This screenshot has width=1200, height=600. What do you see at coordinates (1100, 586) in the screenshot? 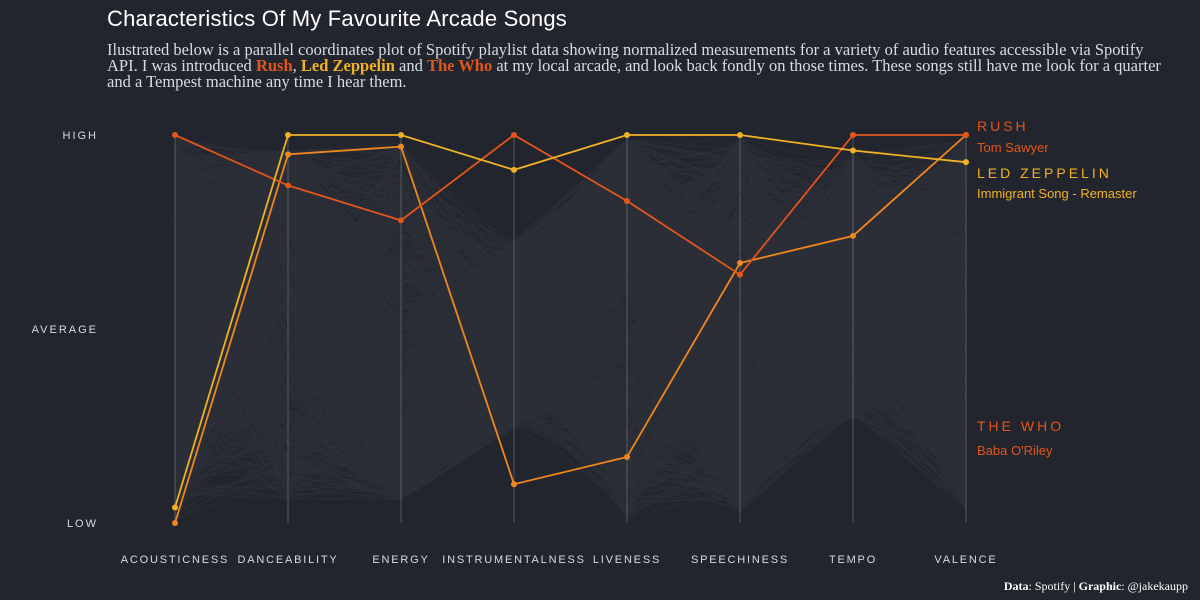
I see `caption-graphic-label: Graphic` at bounding box center [1100, 586].